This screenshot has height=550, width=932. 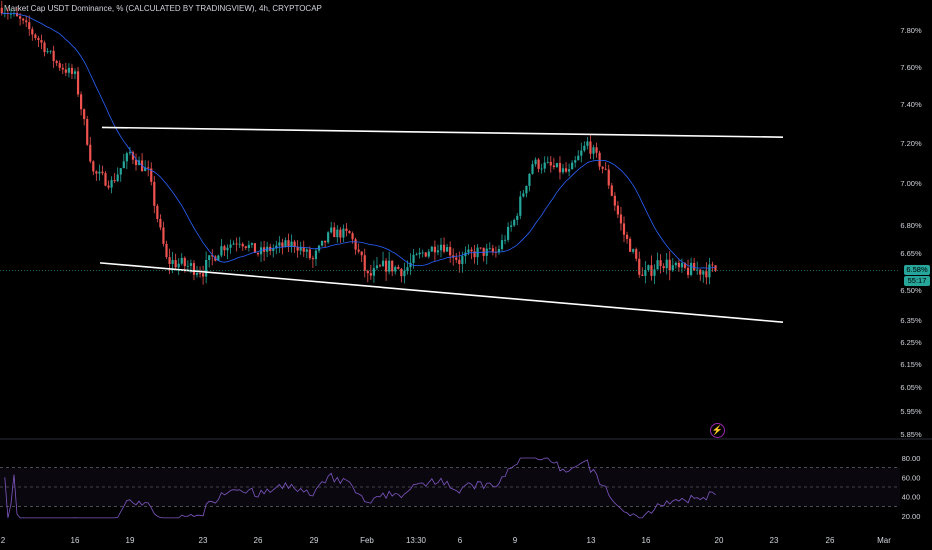 I want to click on rsi-tick-label: 80.00, so click(x=911, y=458).